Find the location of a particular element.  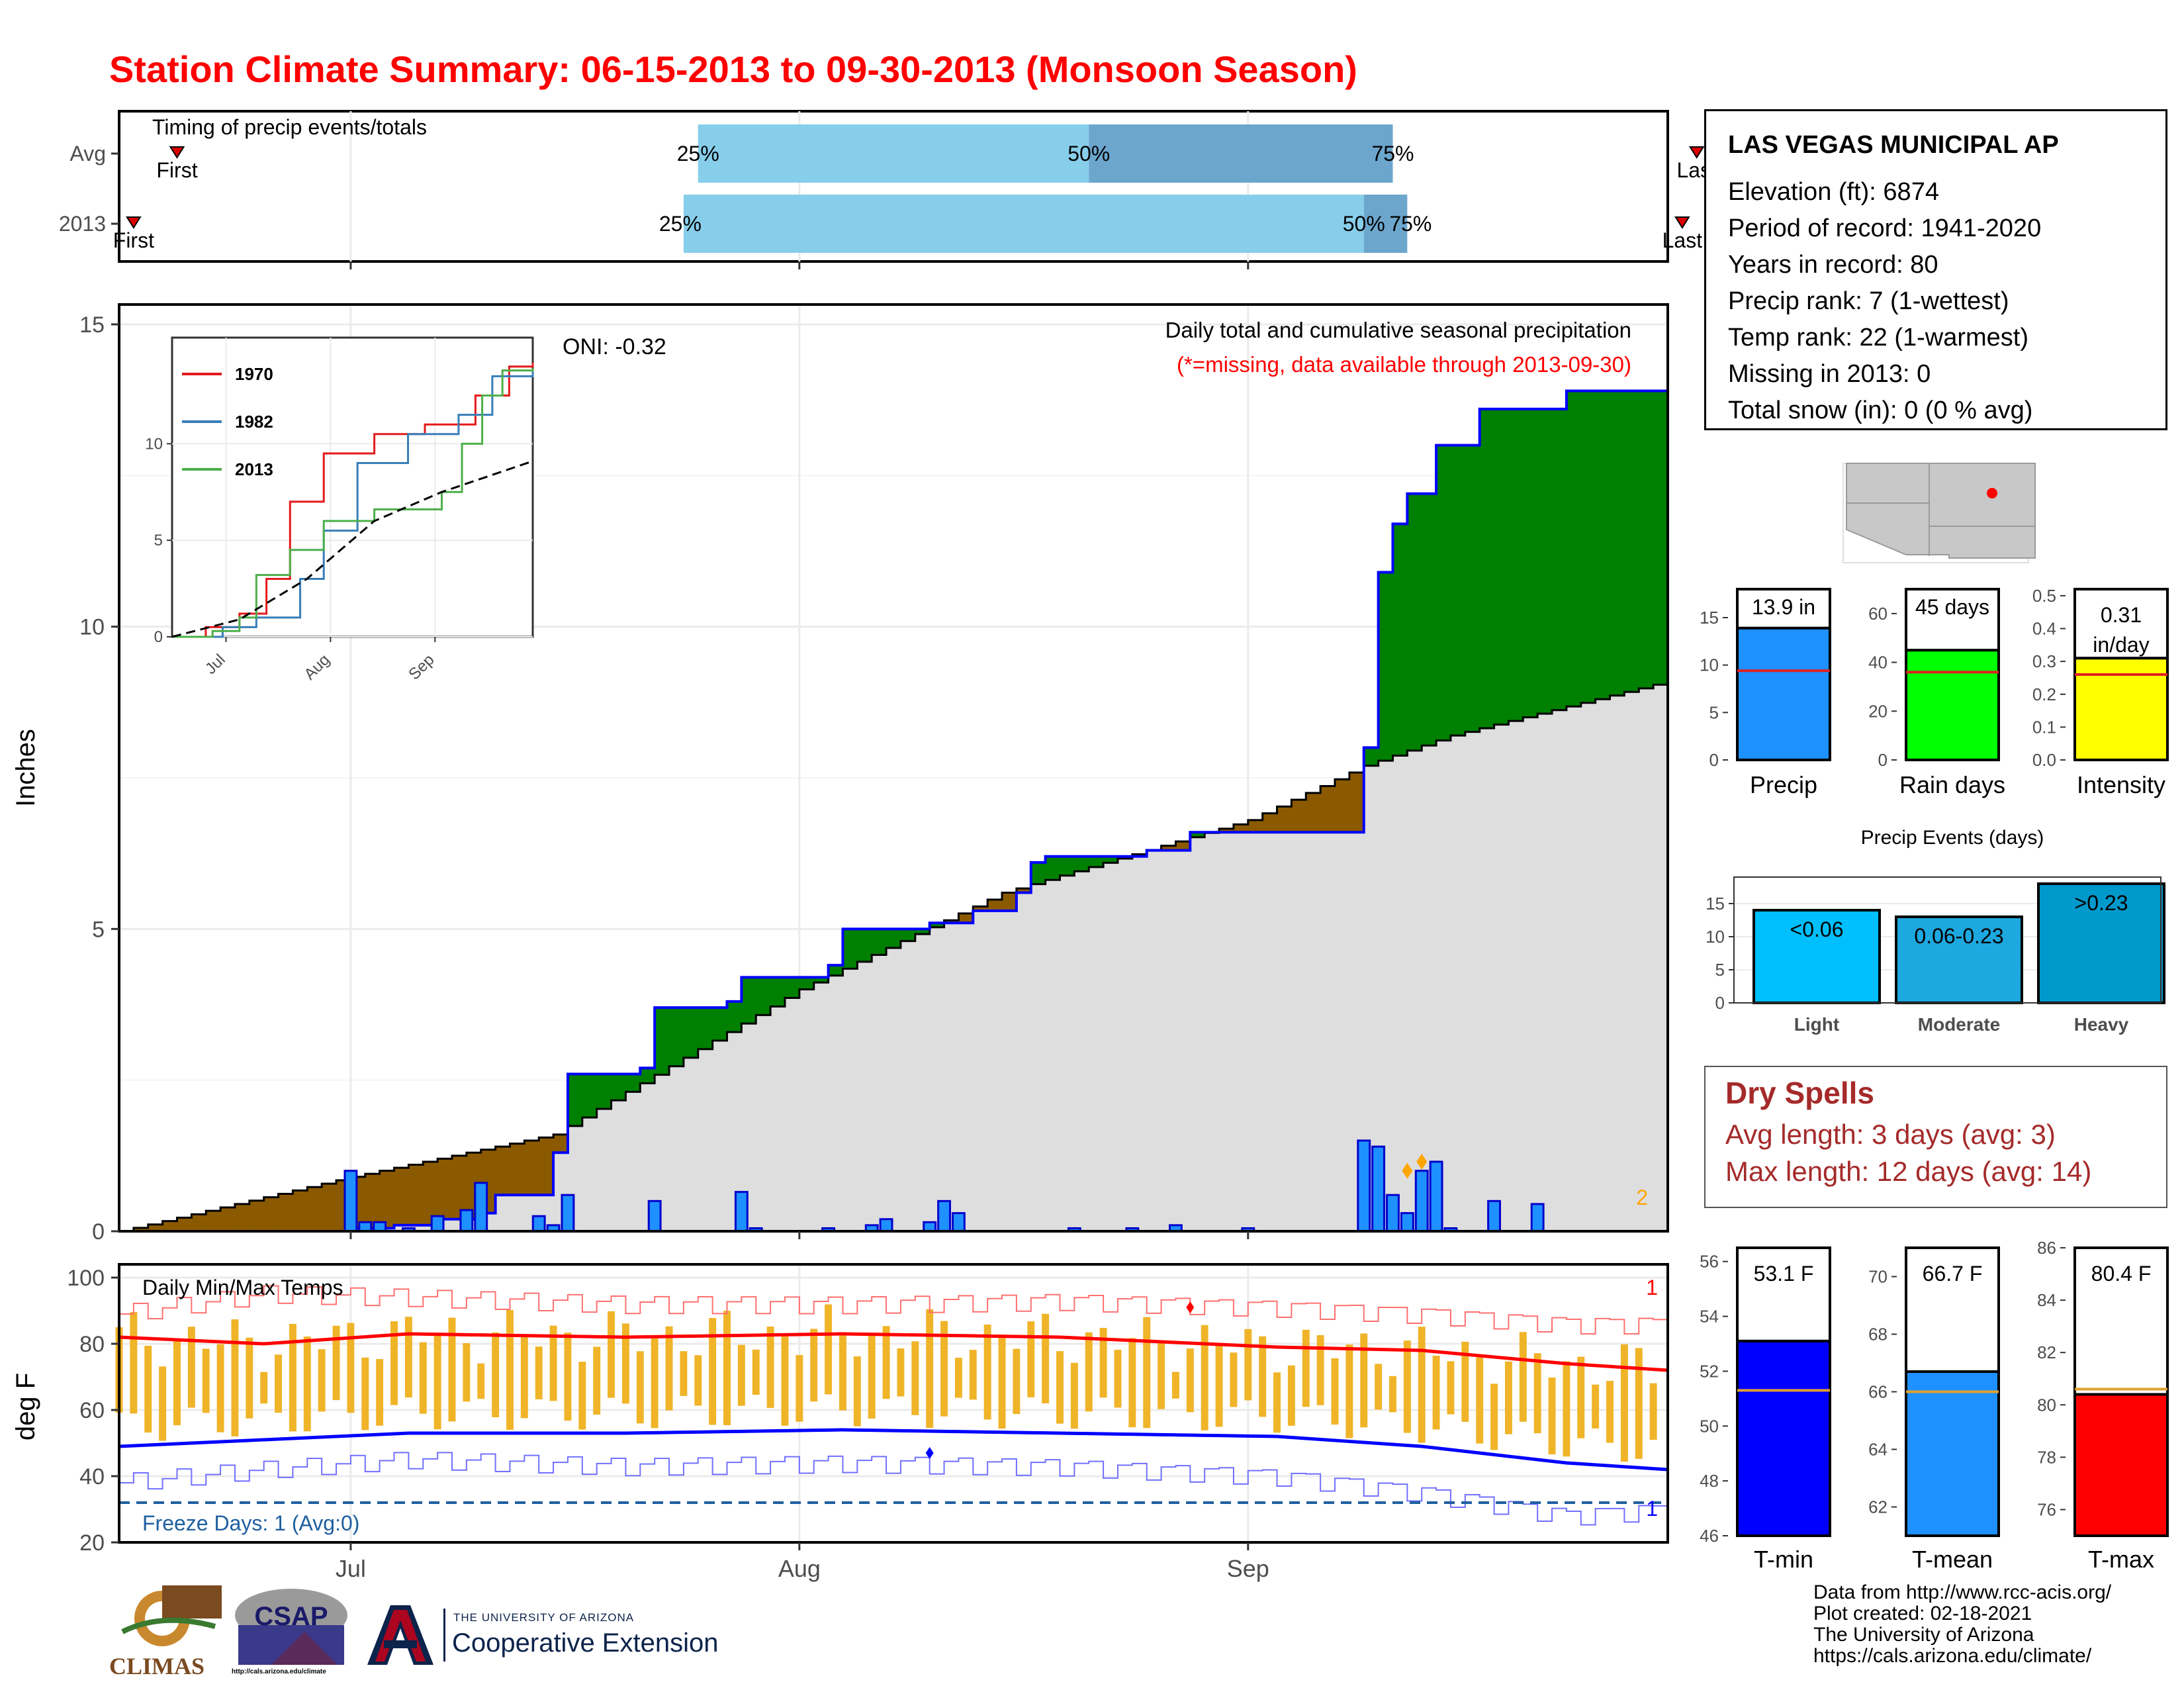

station-detail-line: Temp rank: 22 (1-warmest) is located at coordinates (1878, 338).